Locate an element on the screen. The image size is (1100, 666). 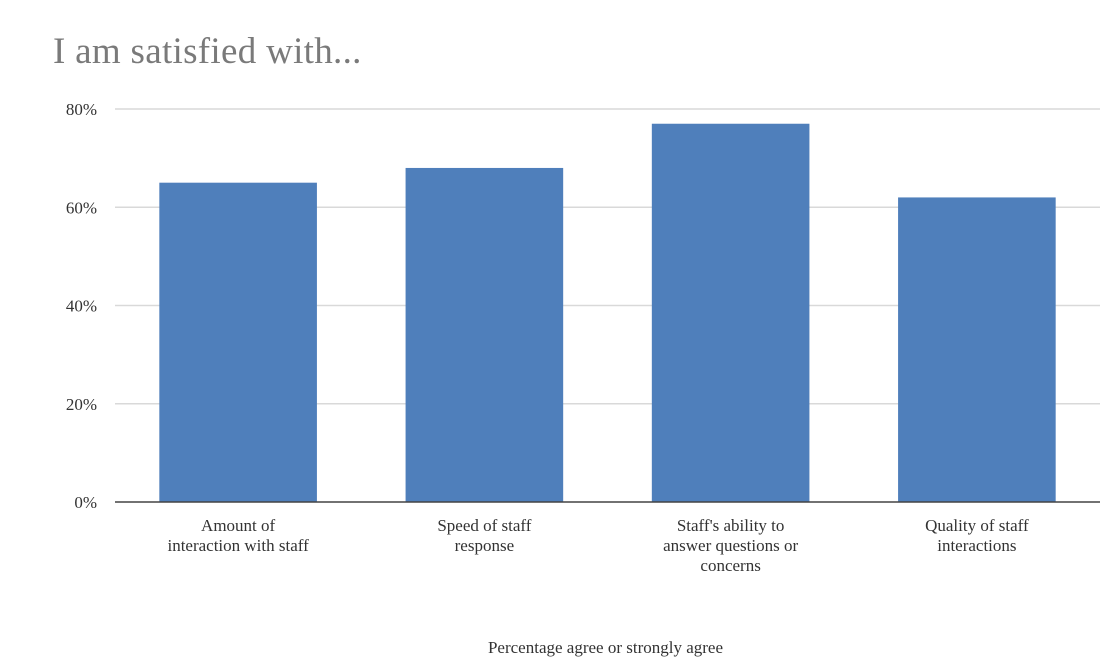
y-tick-label: 20% is located at coordinates (81, 404).